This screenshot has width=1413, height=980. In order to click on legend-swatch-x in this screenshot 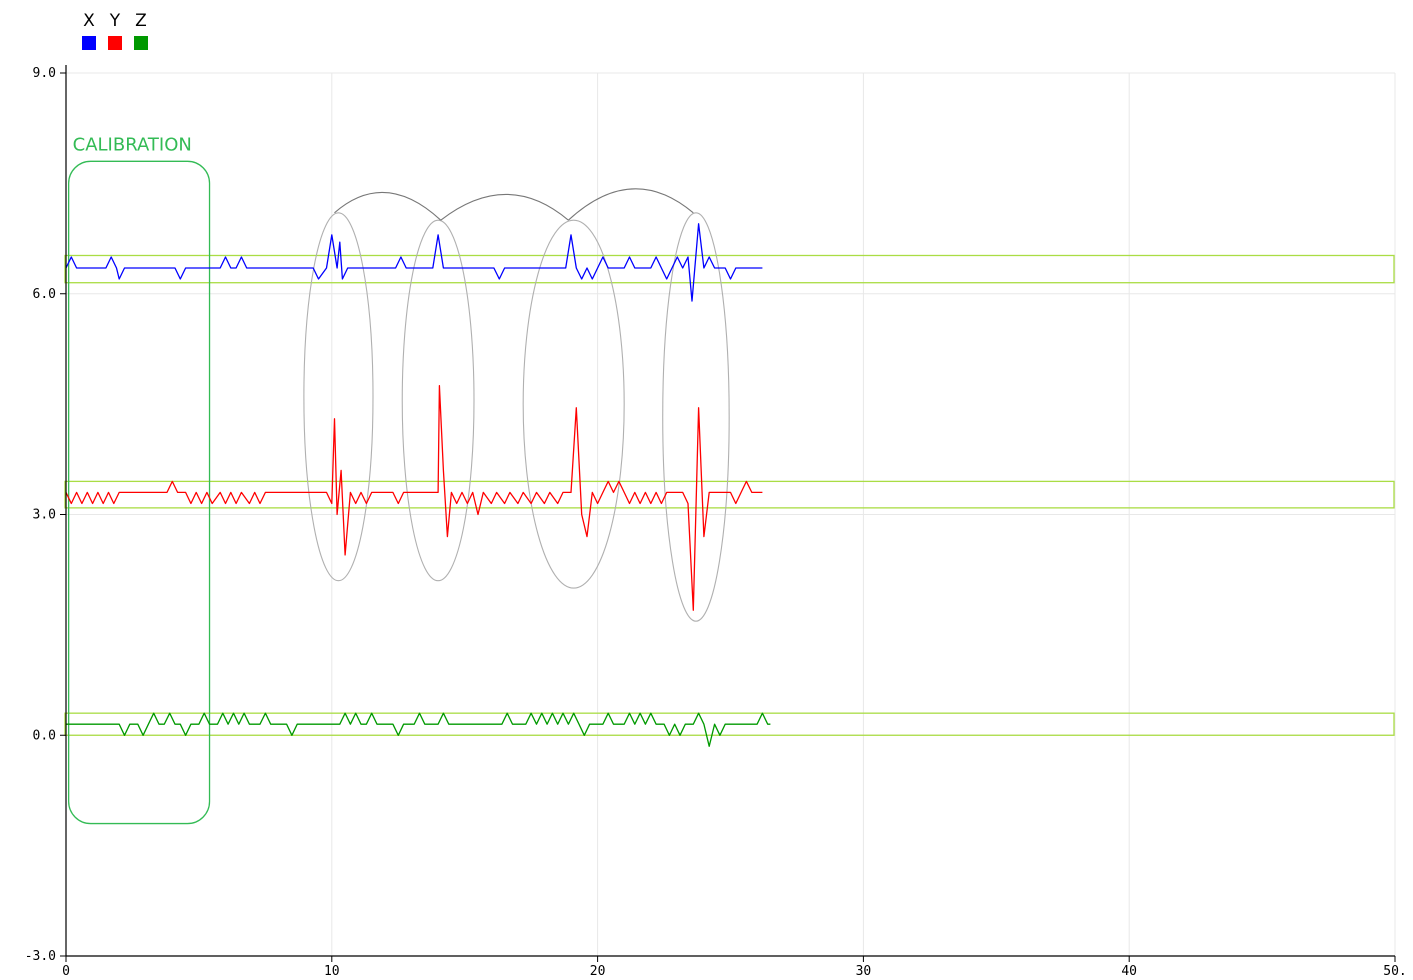, I will do `click(89, 43)`.